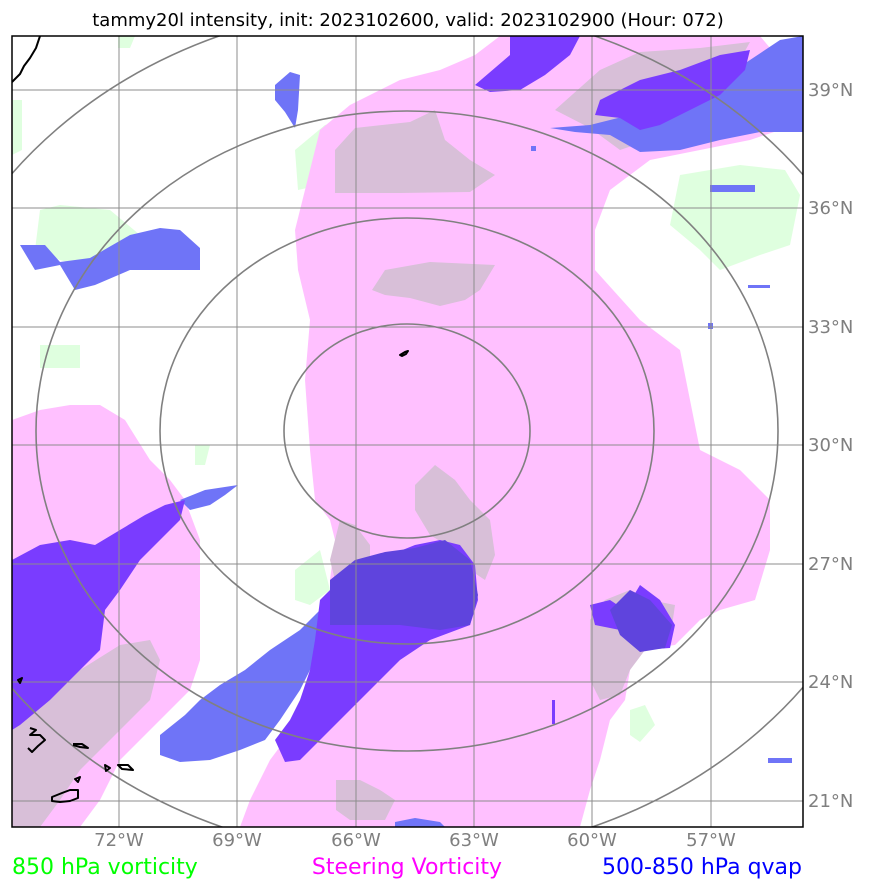 The image size is (869, 891). What do you see at coordinates (830, 682) in the screenshot?
I see `lat-tick-label: 24°N` at bounding box center [830, 682].